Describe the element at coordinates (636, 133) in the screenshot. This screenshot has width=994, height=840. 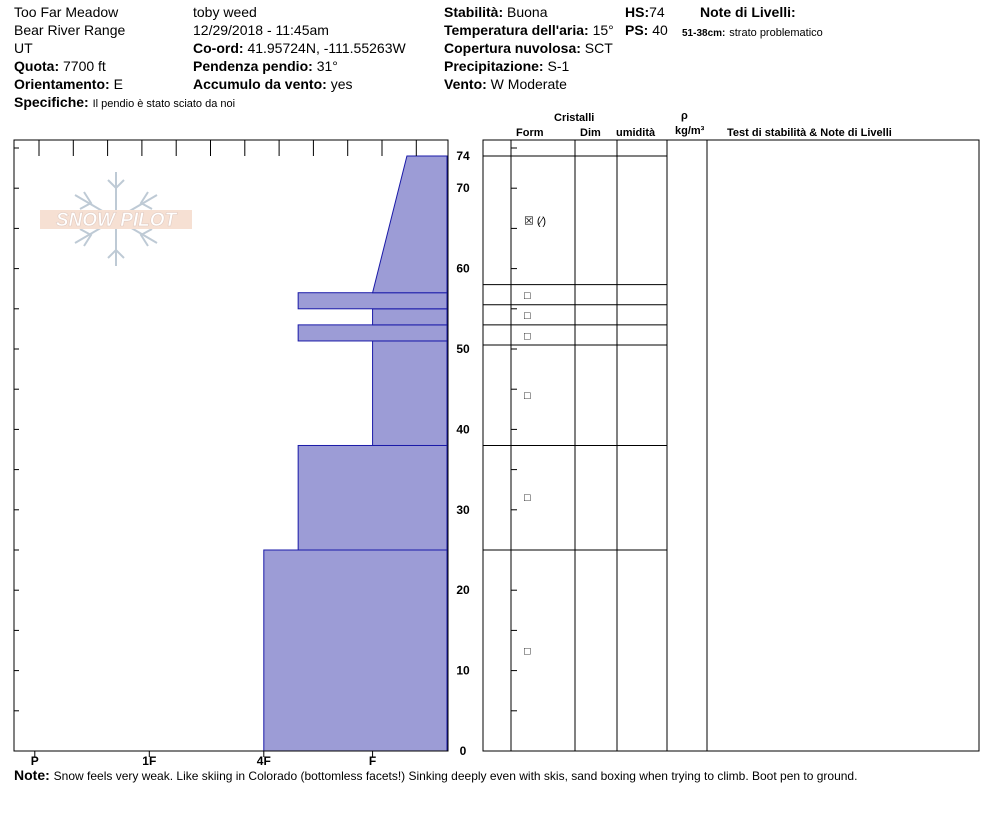
I see `moisture-header: umidità` at that location.